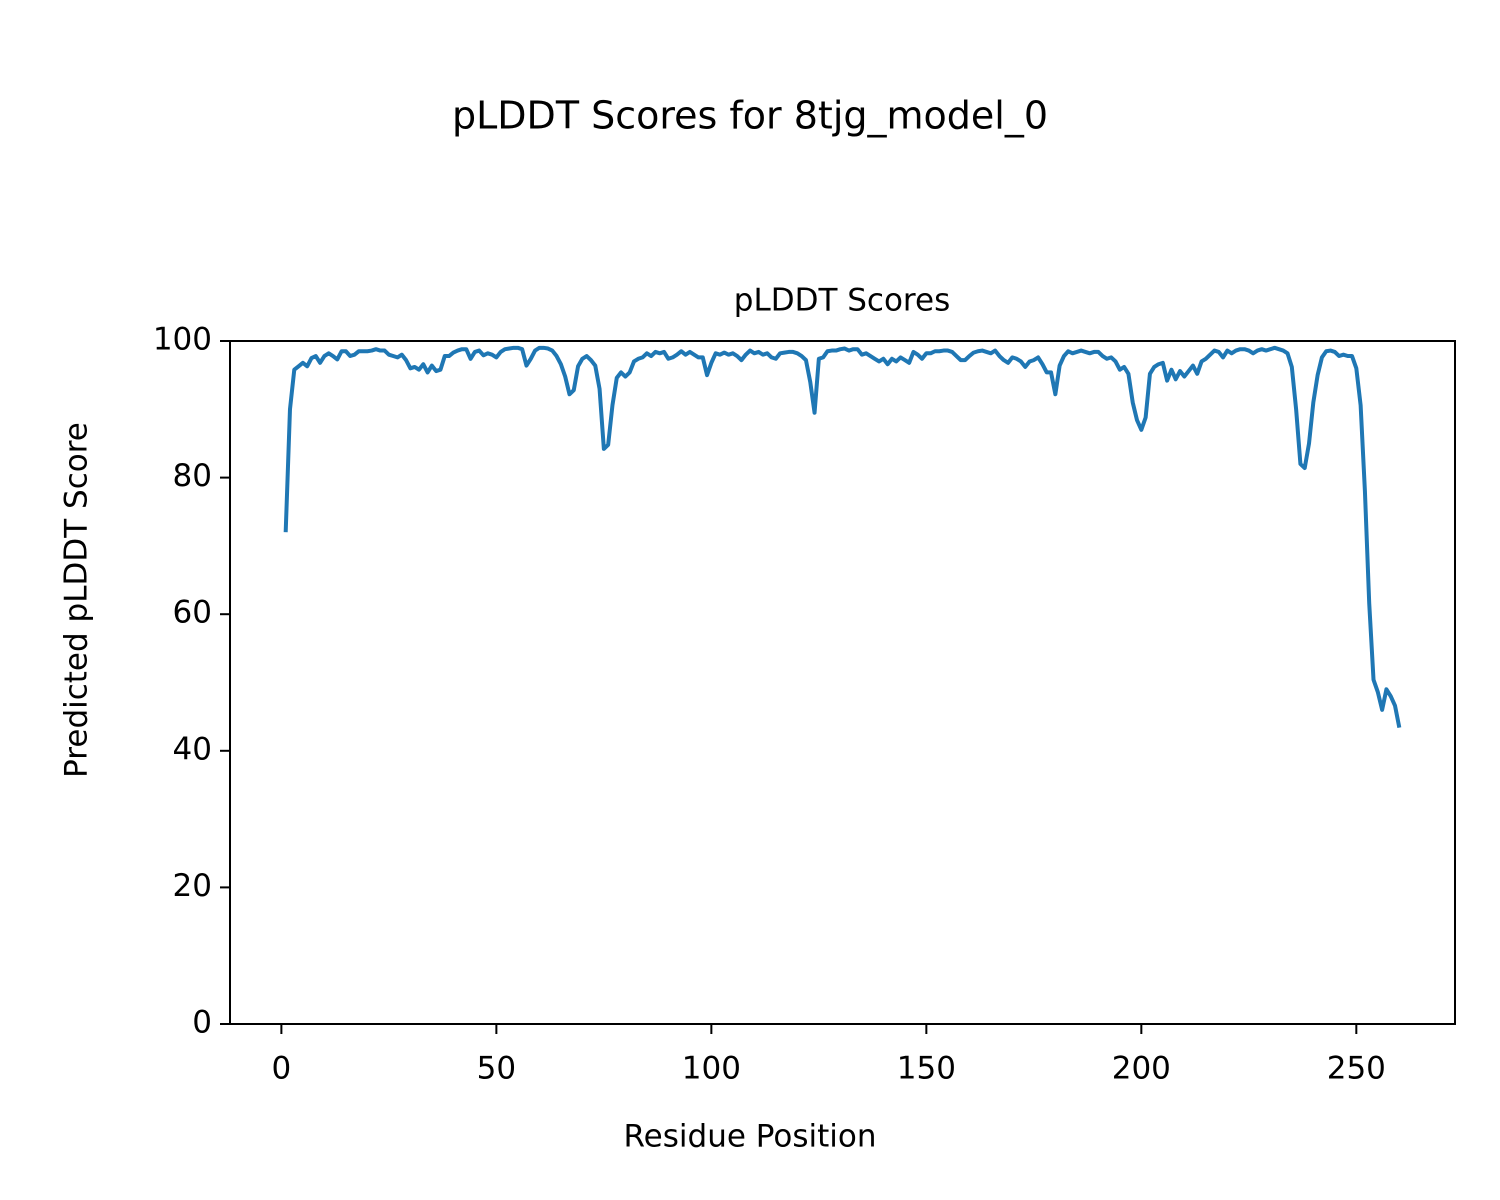  Describe the element at coordinates (842, 301) in the screenshot. I see `chart-title: pLDDT Scores` at that location.